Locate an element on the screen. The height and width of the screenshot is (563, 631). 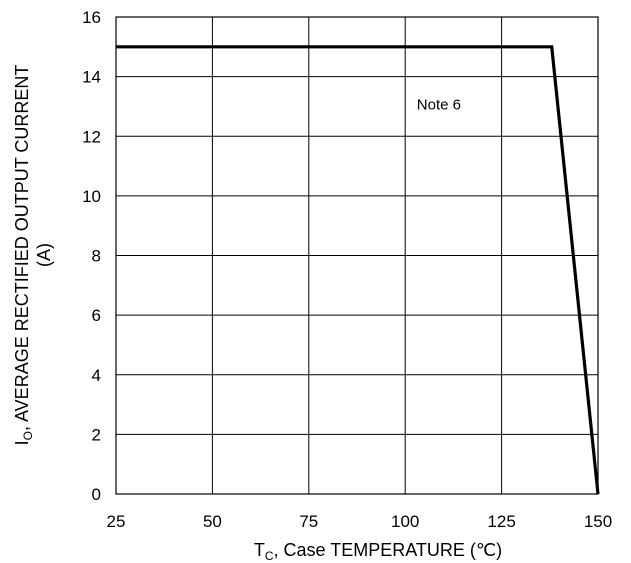
y-tick-label-5: 10 is located at coordinates (91, 196).